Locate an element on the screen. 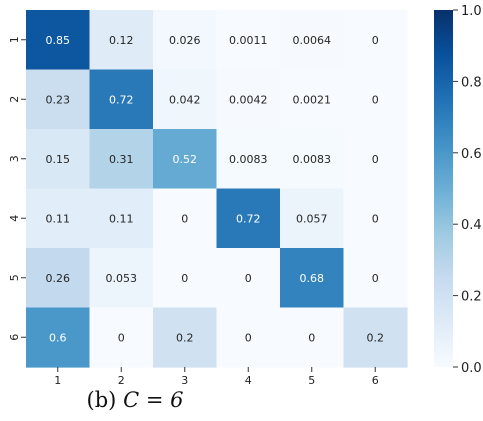 The image size is (483, 421). colorbar-tick-label: 0.6 is located at coordinates (471, 154).